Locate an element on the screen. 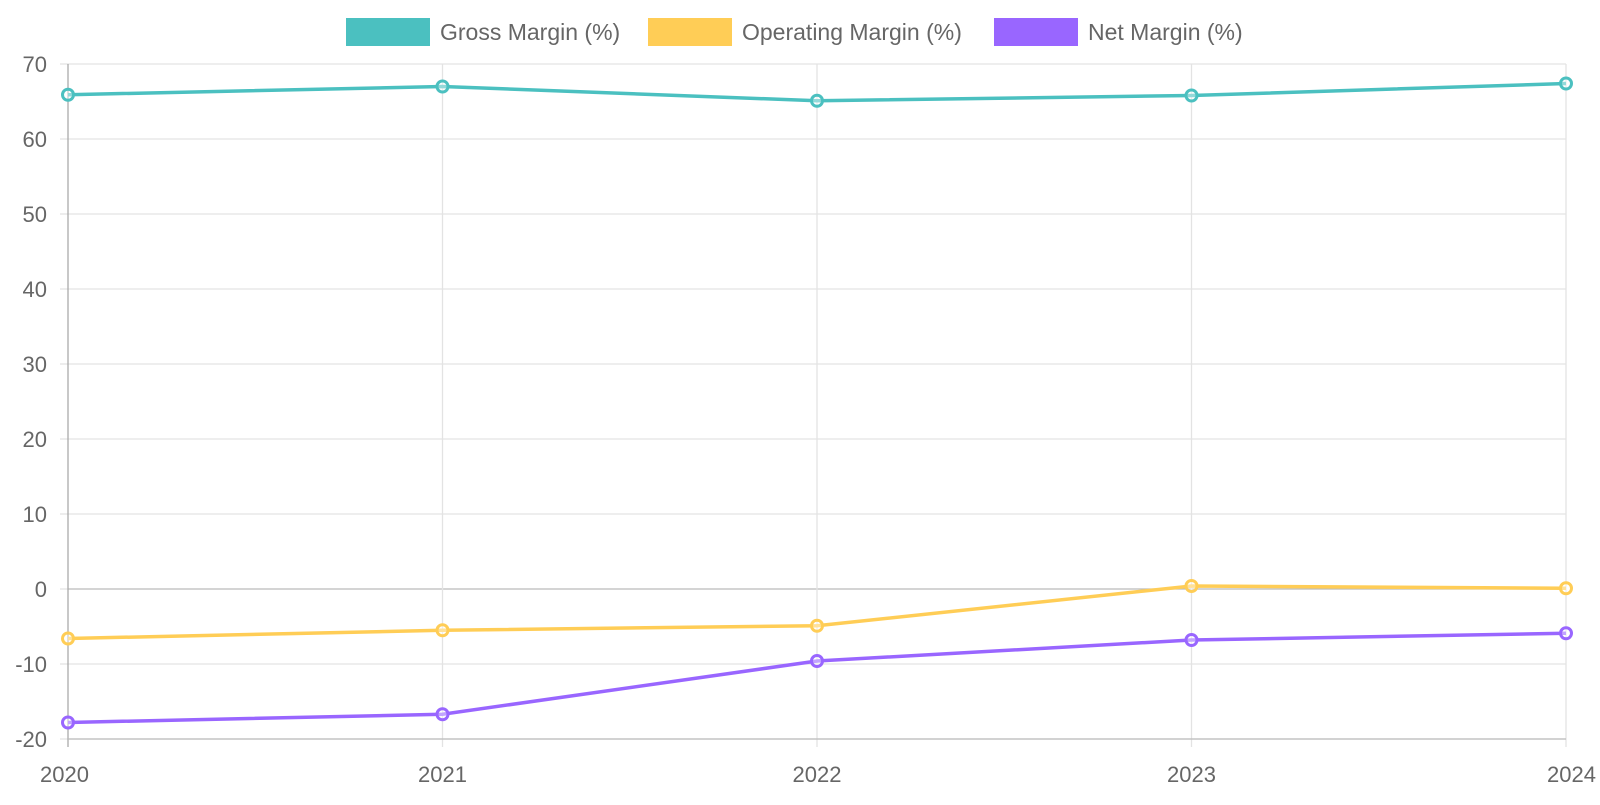 Image resolution: width=1600 pixels, height=805 pixels. x-tick-label: 2021 is located at coordinates (442, 774).